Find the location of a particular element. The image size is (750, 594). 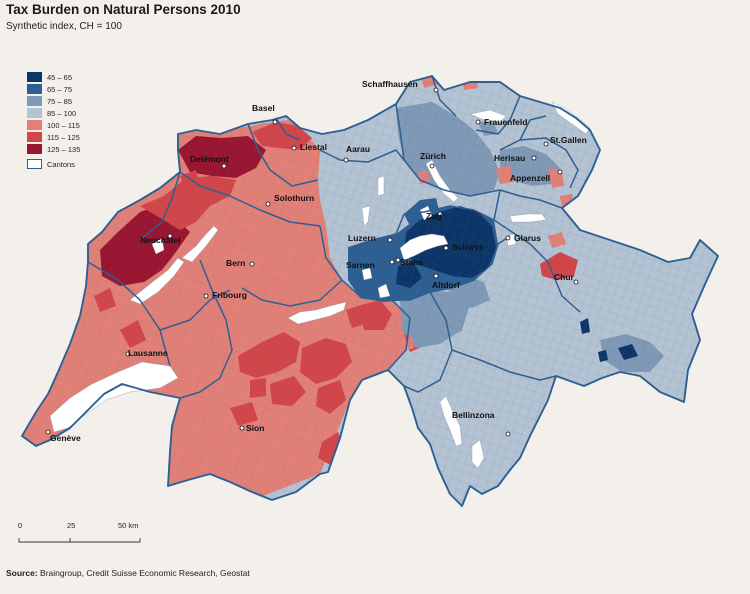

city-marker: Bellinzona is located at coordinates (481, 423).